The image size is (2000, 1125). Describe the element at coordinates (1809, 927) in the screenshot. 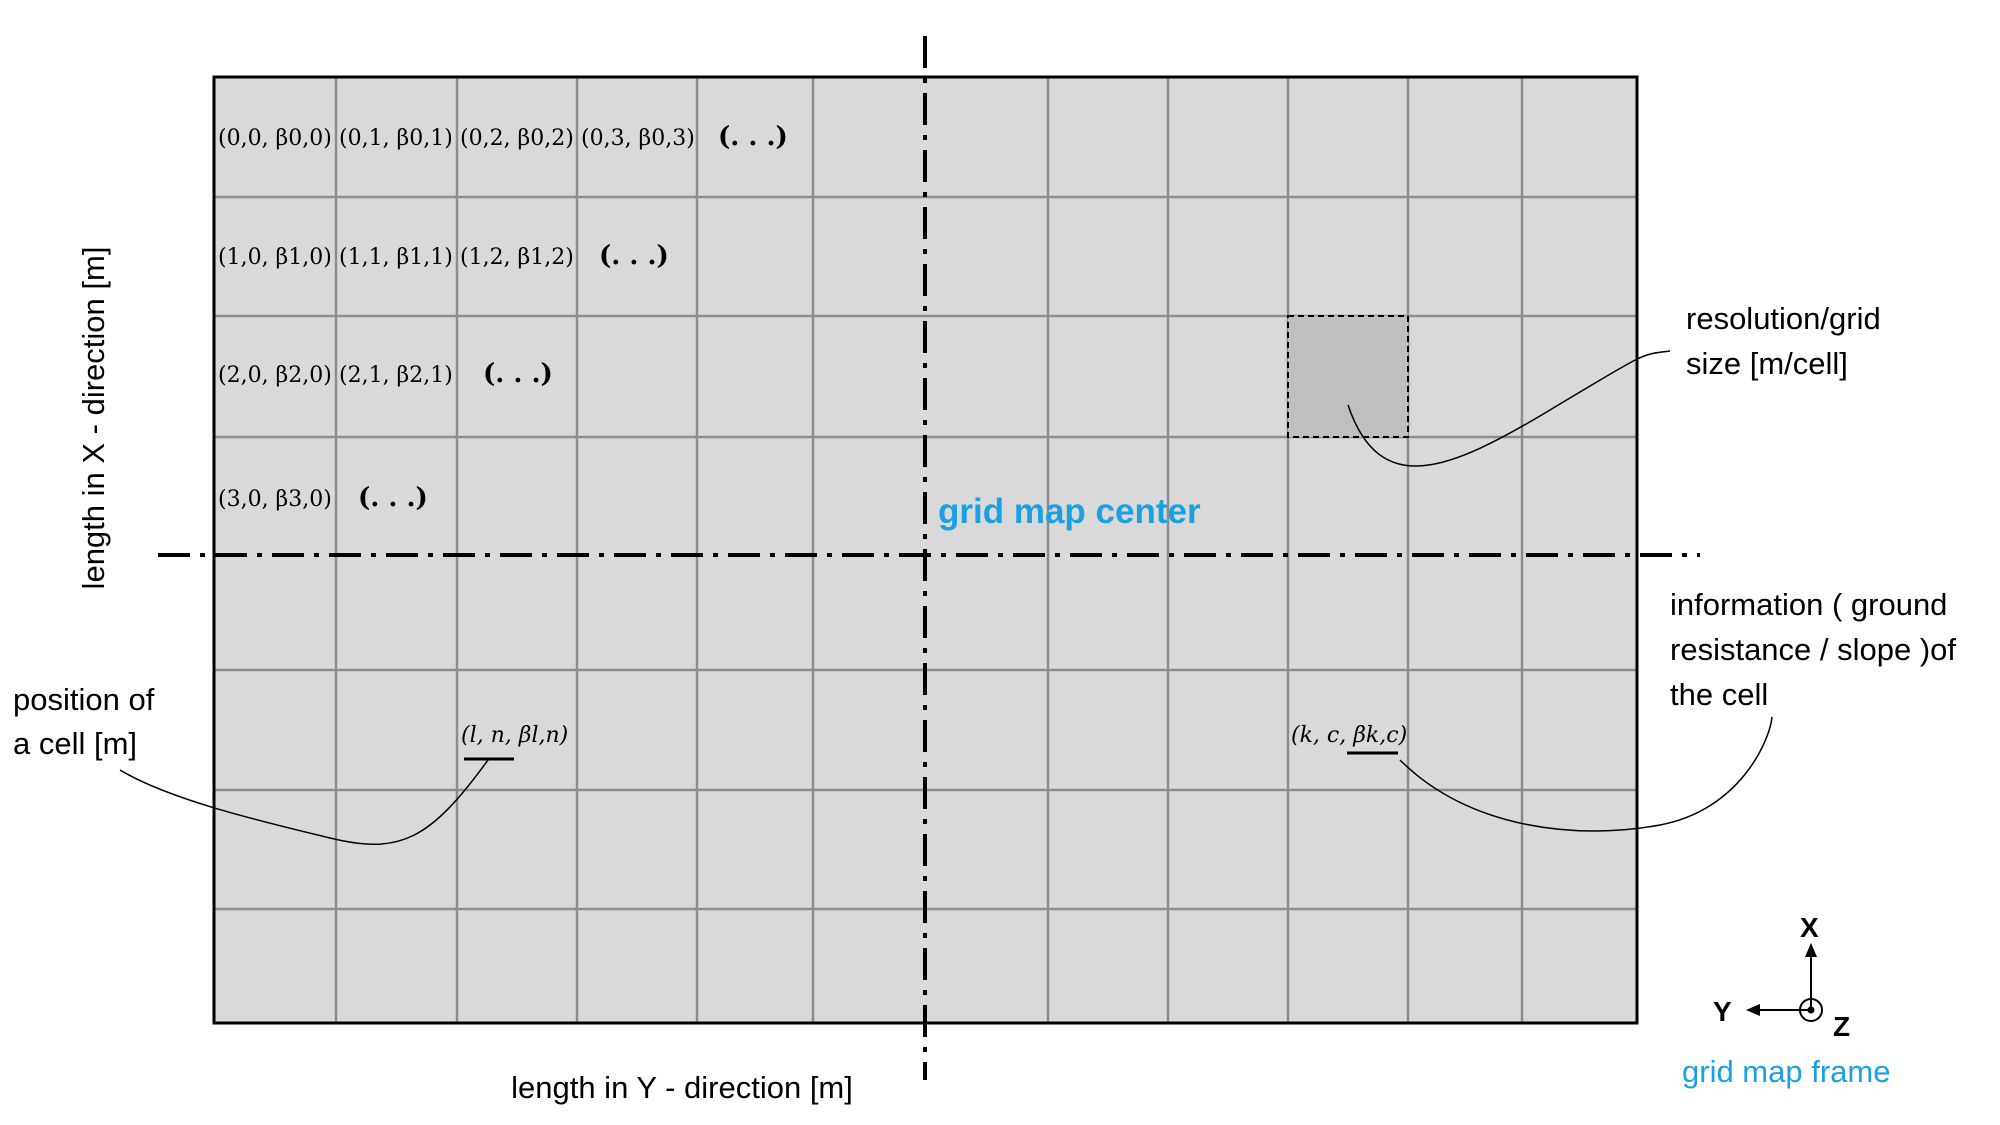

I see `frame-x-label: X` at that location.